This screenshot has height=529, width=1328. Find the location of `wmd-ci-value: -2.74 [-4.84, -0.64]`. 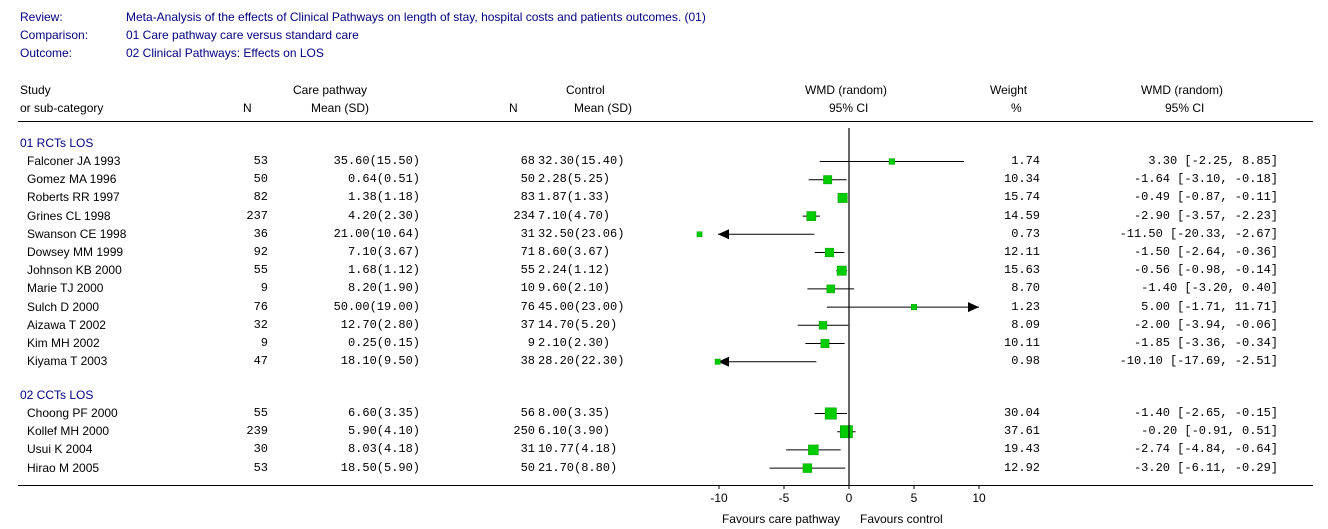

wmd-ci-value: -2.74 [-4.84, -0.64] is located at coordinates (1205, 449).